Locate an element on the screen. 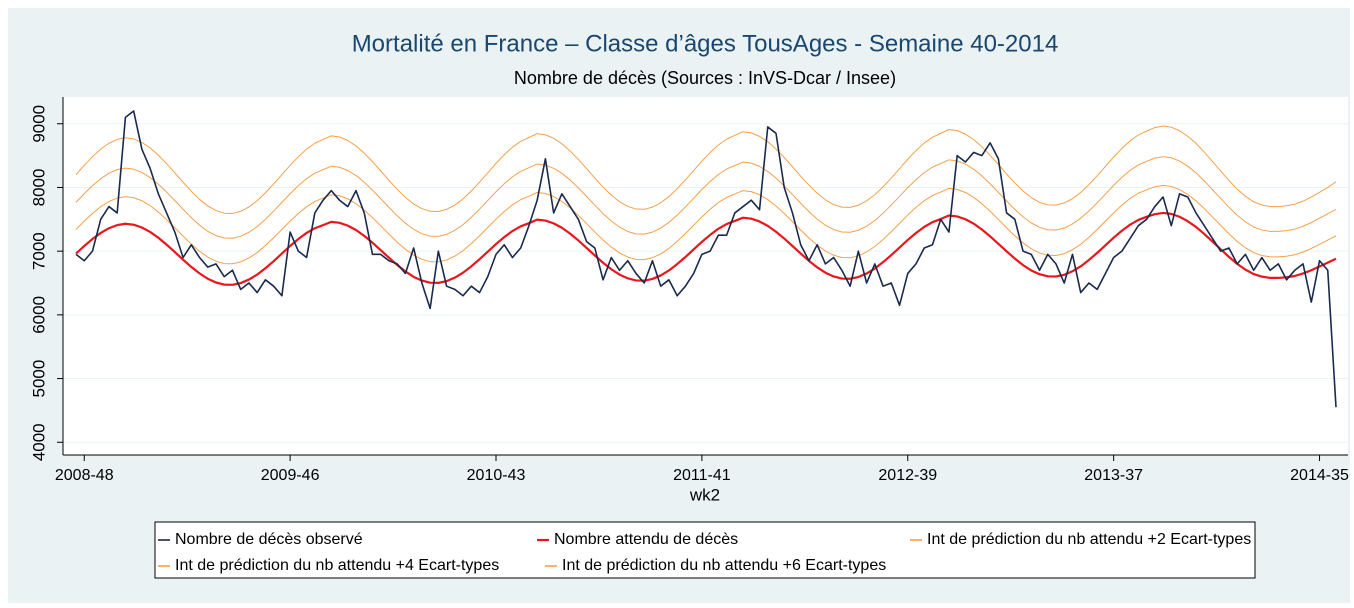  x-tick-label: 2009-46 is located at coordinates (290, 475).